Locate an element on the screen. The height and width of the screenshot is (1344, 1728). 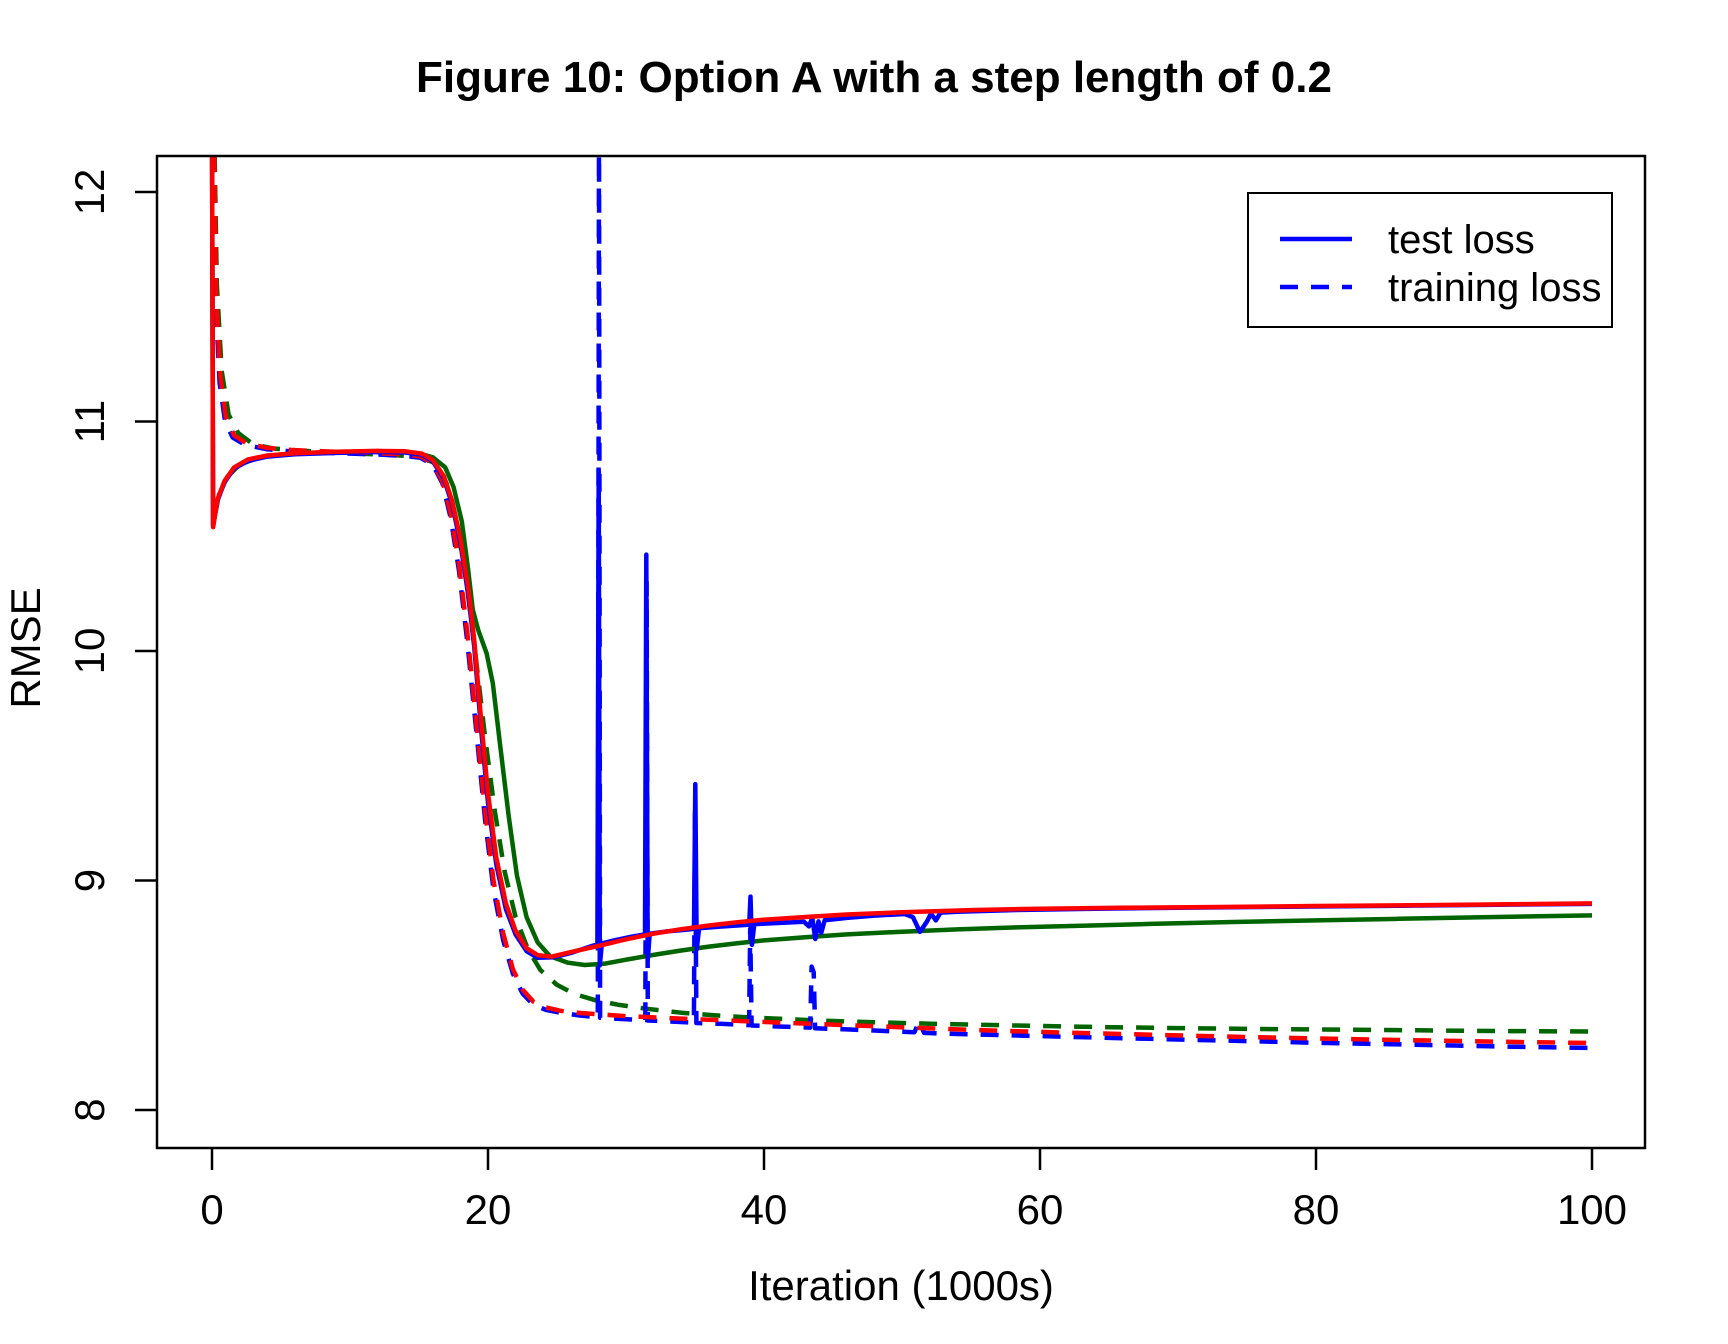
y-tick-label-8: 8 is located at coordinates (89, 1109).